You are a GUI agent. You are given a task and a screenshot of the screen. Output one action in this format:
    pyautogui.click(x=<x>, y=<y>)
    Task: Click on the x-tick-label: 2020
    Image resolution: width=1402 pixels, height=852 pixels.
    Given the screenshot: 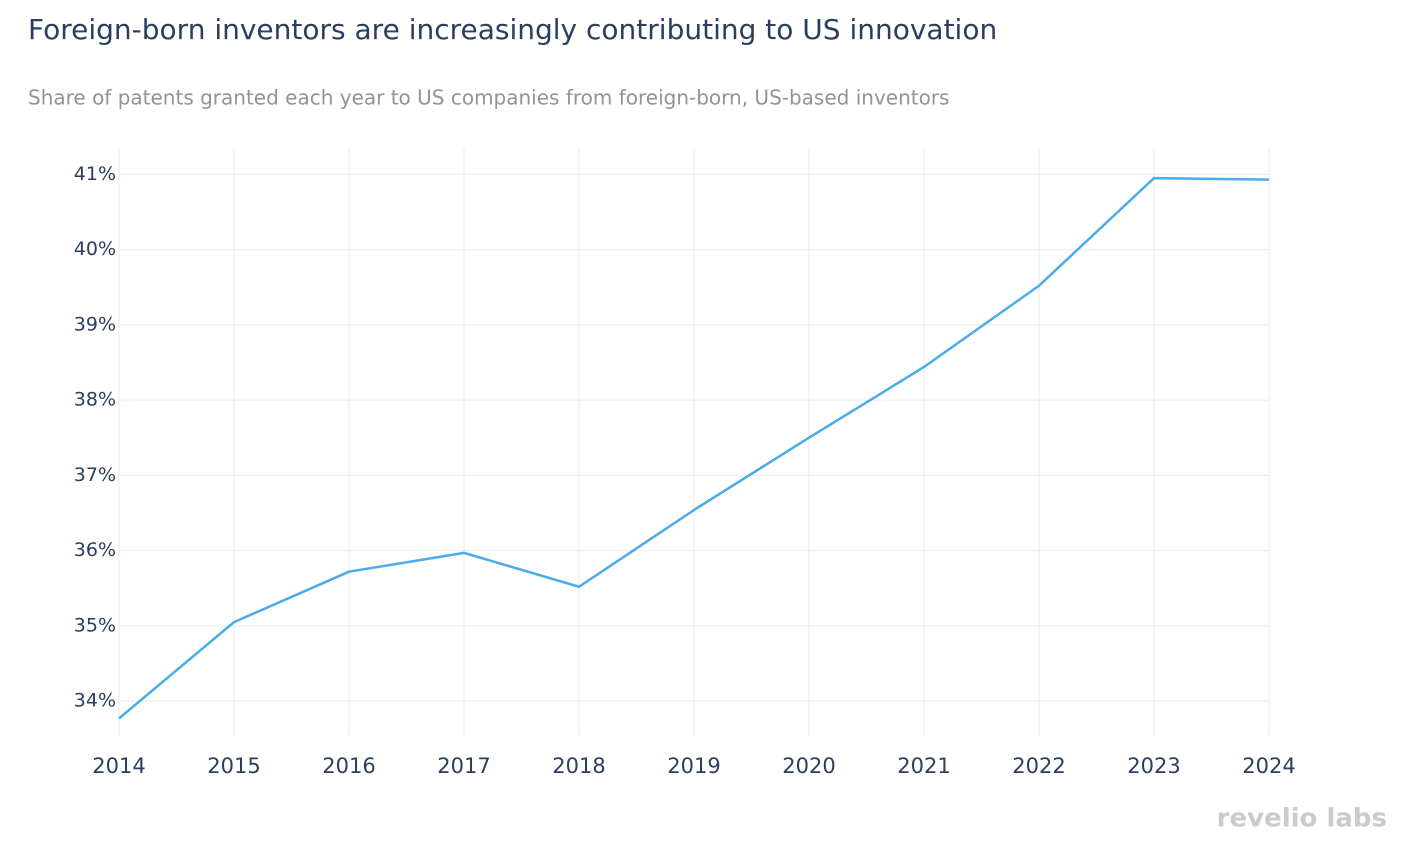 What is the action you would take?
    pyautogui.click(x=808, y=766)
    